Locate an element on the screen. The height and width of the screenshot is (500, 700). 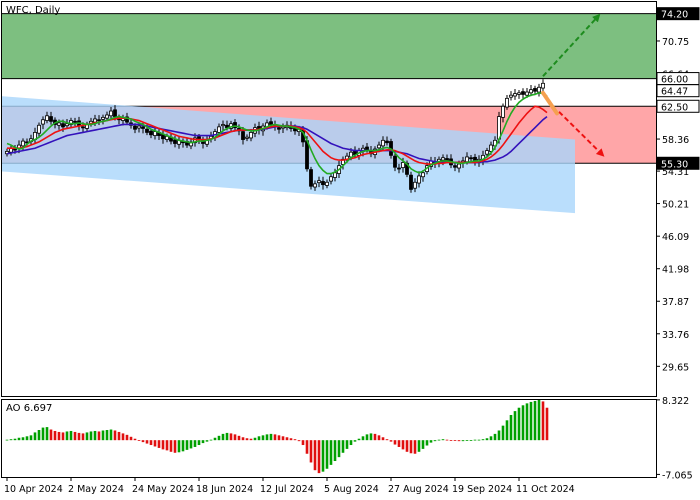
projection-down-arrow is located at coordinates (581, 134).